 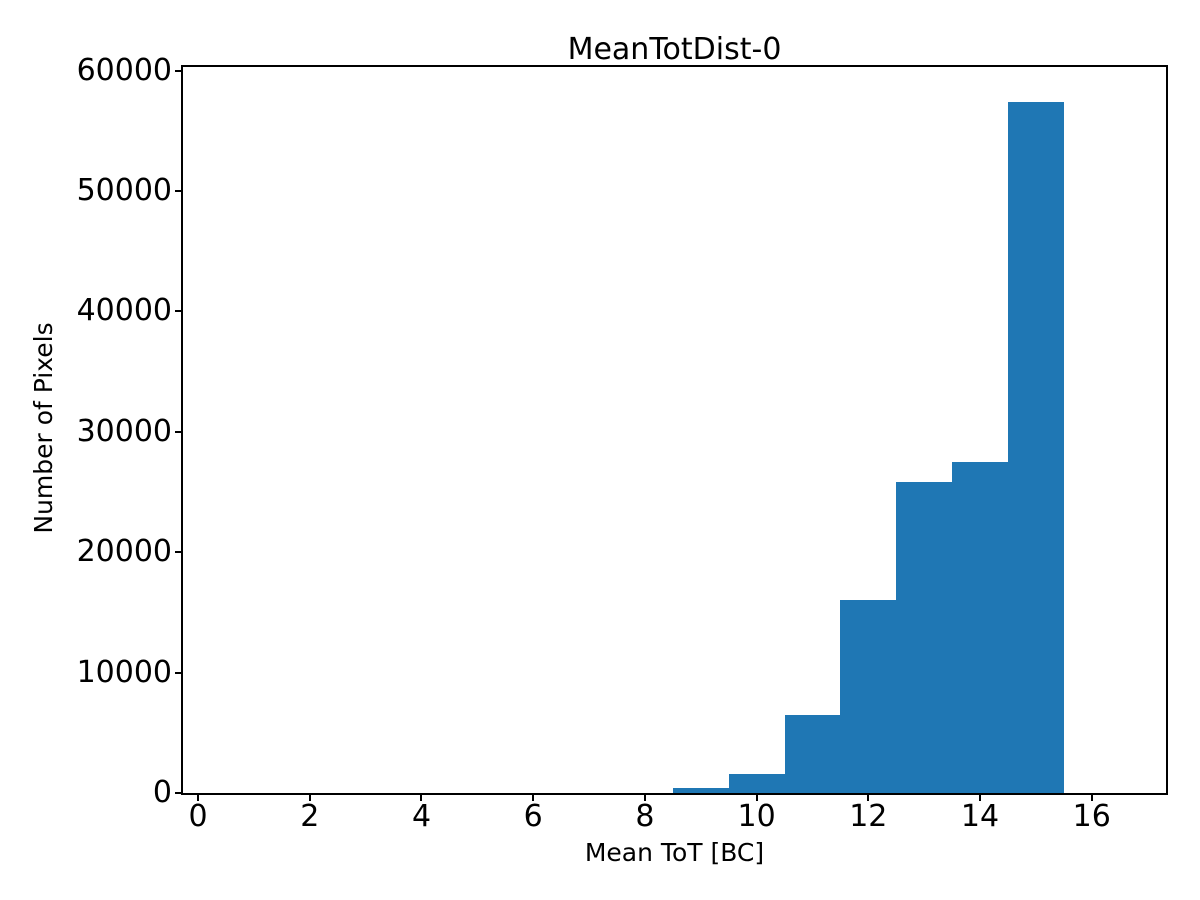 What do you see at coordinates (533, 816) in the screenshot?
I see `x-tick-label: 6` at bounding box center [533, 816].